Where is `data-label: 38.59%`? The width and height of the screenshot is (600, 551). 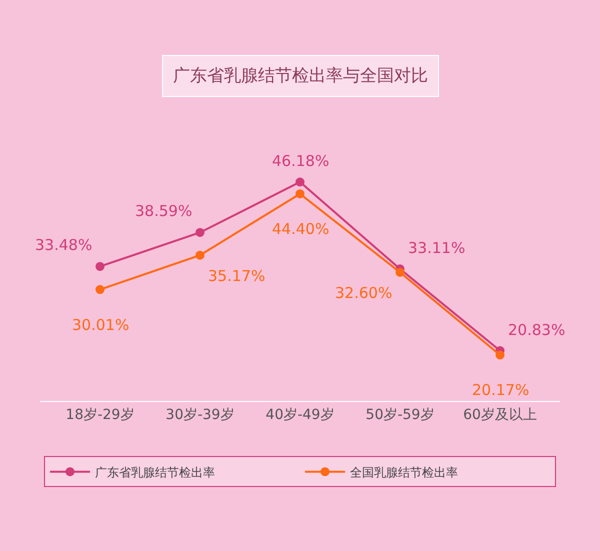 data-label: 38.59% is located at coordinates (163, 211).